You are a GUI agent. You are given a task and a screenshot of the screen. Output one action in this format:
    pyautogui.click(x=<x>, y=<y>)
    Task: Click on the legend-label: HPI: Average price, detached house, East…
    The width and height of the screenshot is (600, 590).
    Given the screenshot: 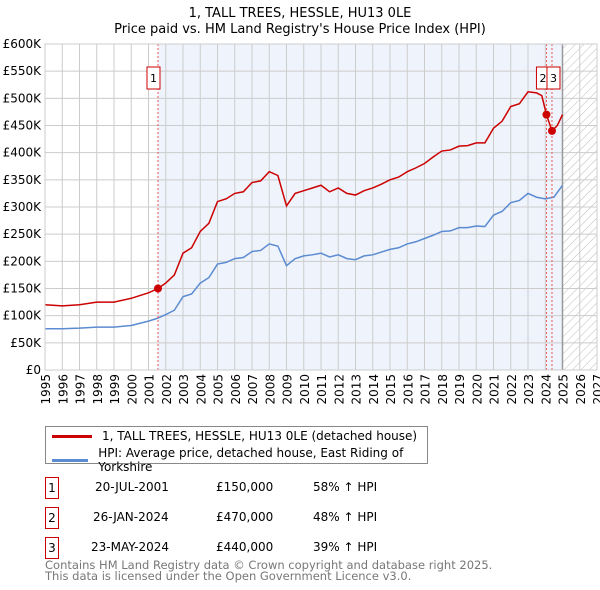 What is the action you would take?
    pyautogui.click(x=251, y=460)
    